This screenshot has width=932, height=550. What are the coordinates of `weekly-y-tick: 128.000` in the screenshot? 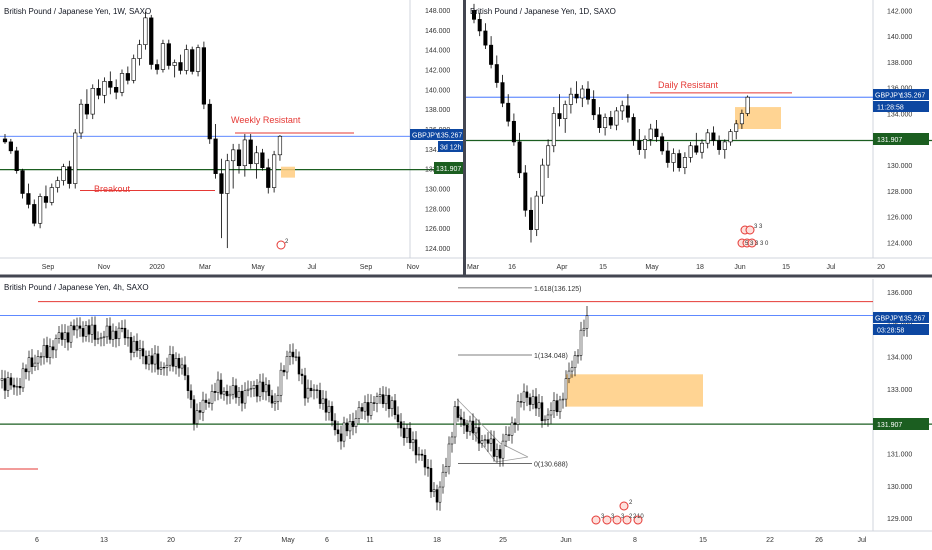 It's located at (437, 209).